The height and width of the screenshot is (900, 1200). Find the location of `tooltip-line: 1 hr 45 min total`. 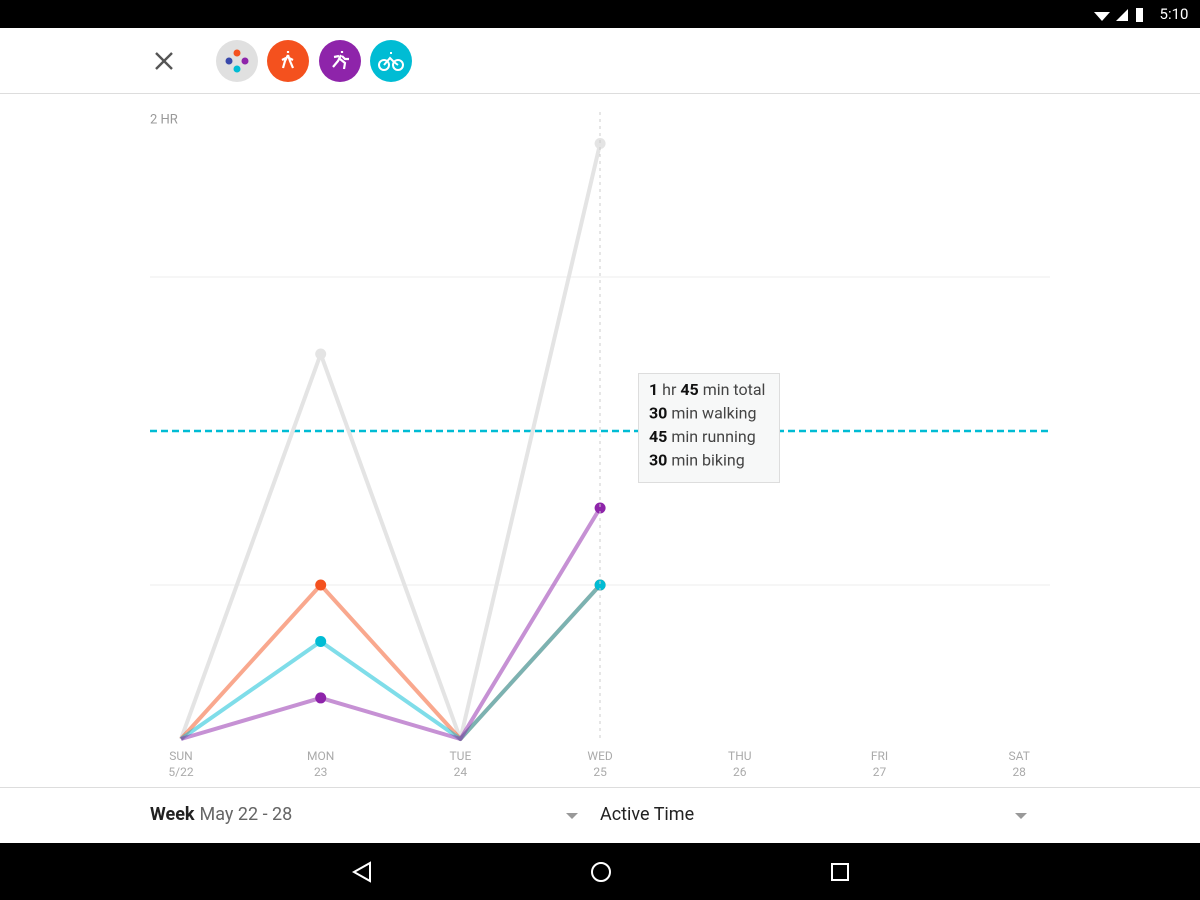

tooltip-line: 1 hr 45 min total is located at coordinates (707, 389).